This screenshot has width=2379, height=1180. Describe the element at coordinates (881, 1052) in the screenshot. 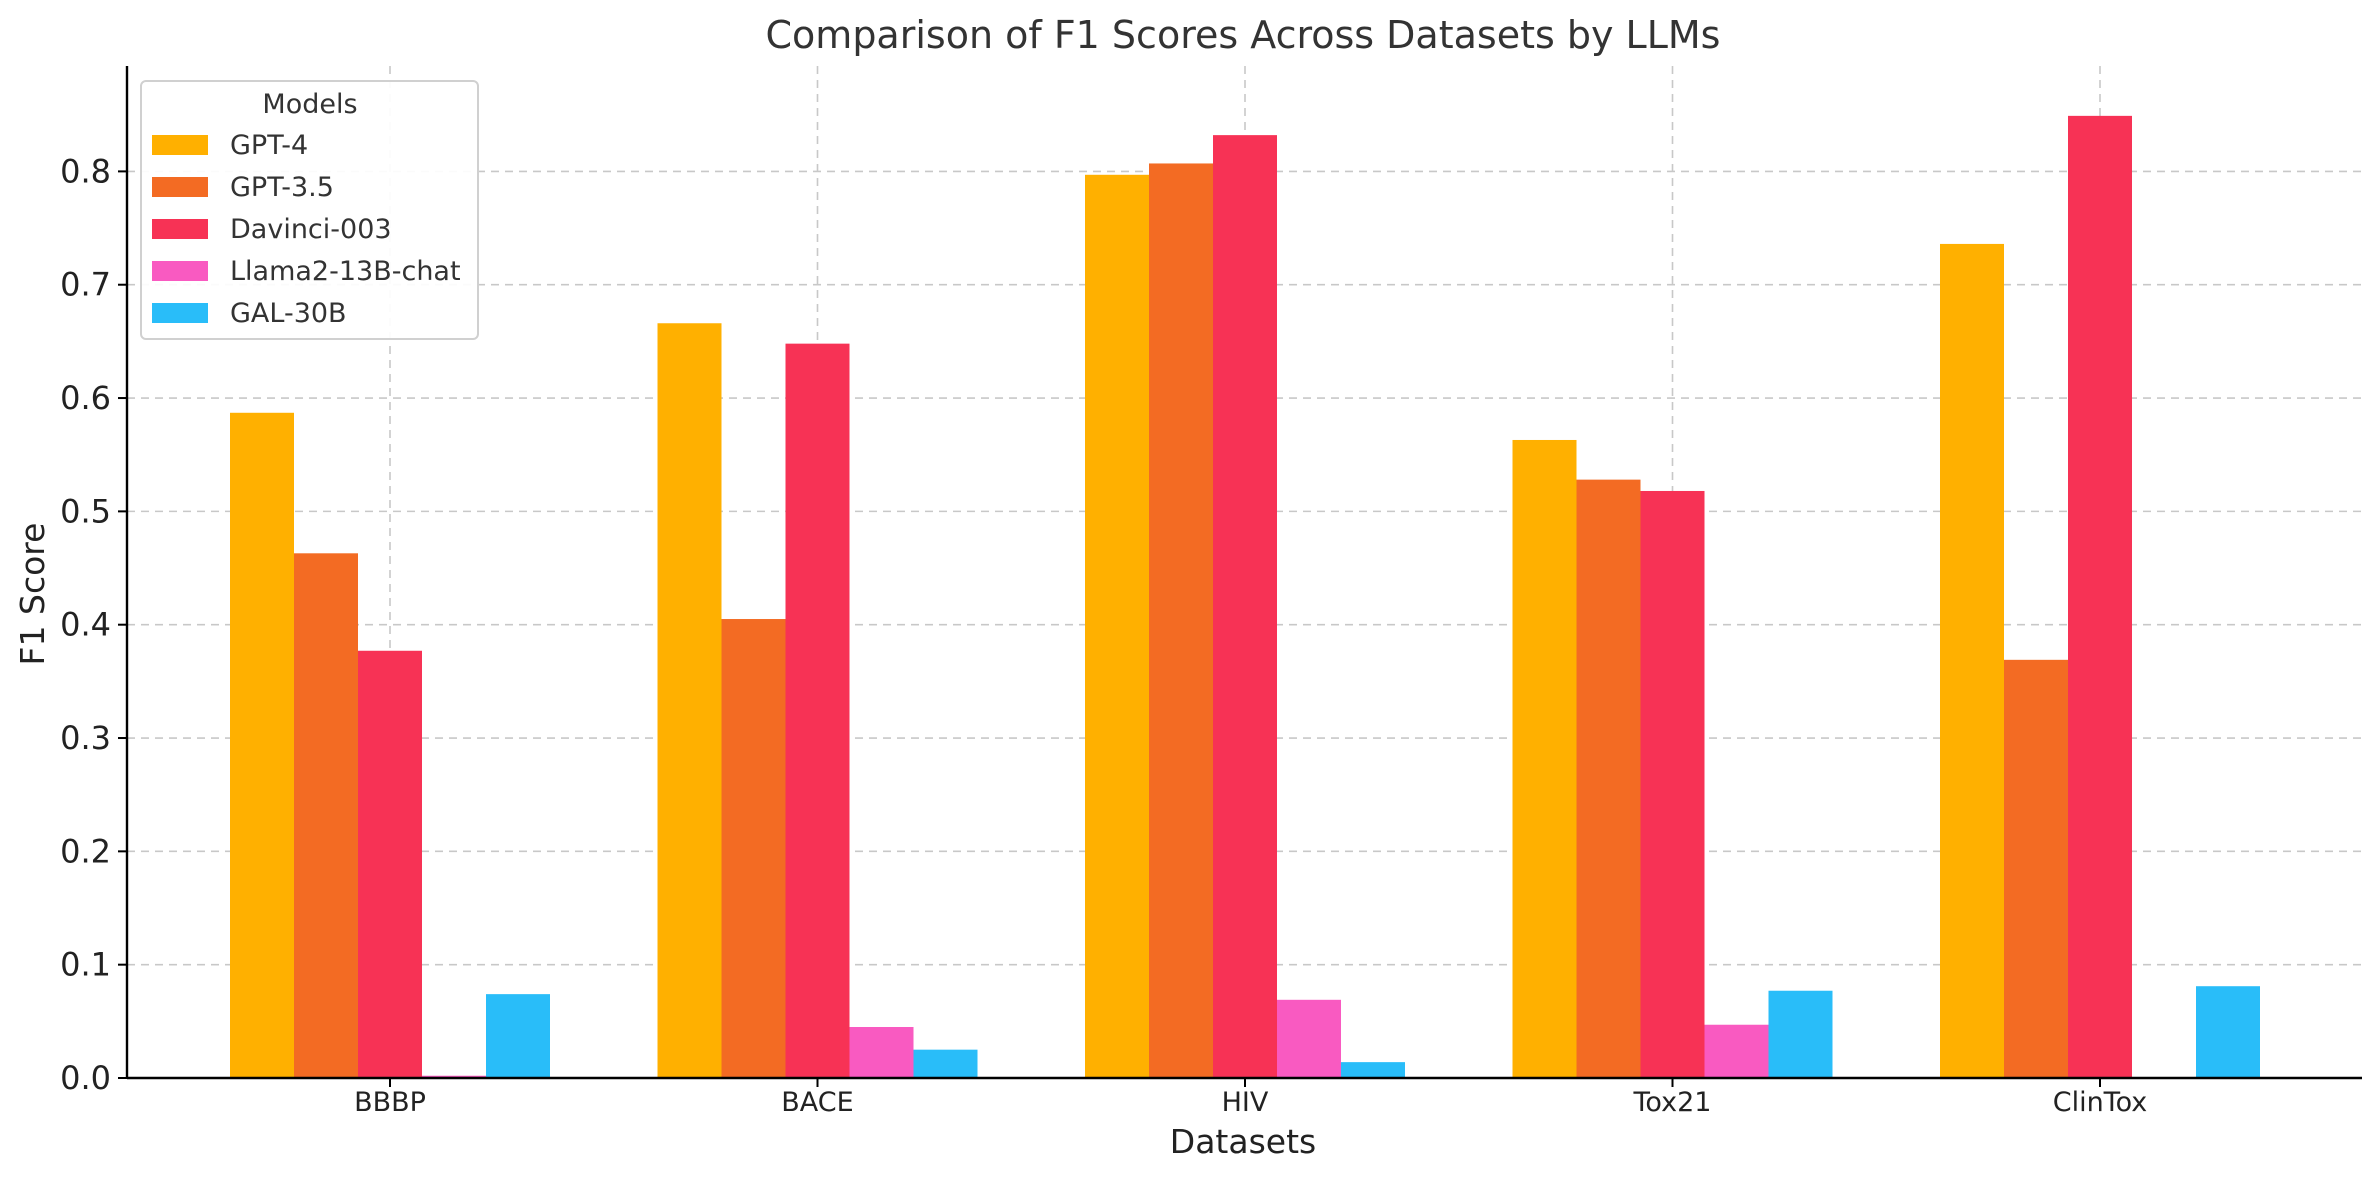

I see `bar-llama2-13b-chat-bace` at that location.